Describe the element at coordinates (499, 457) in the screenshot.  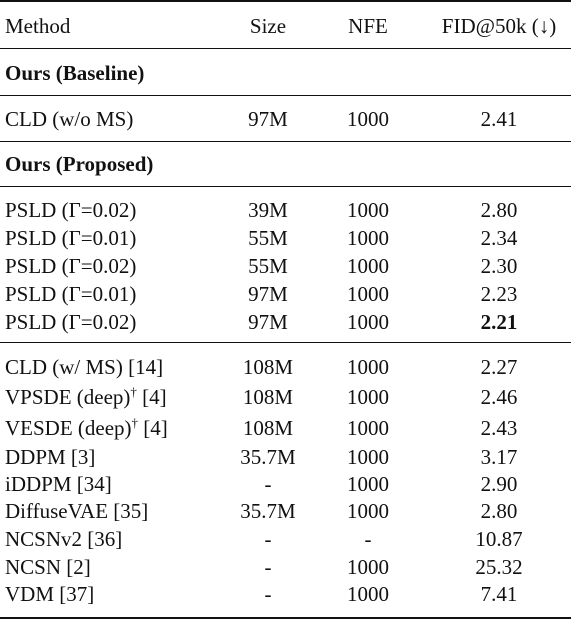
I see `cell-fid: 3.17` at that location.